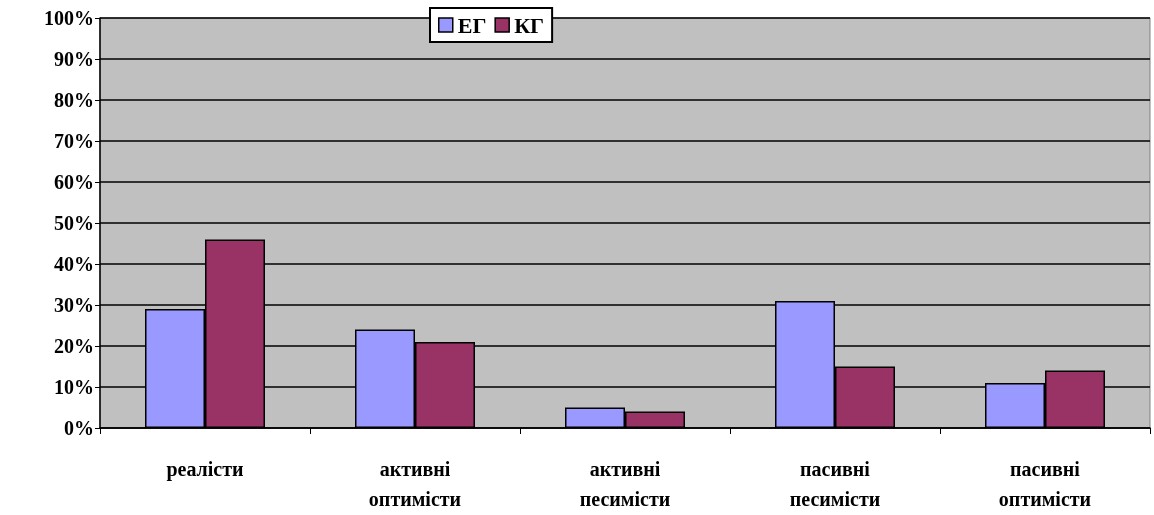  I want to click on legend-label: ЕГ, so click(472, 25).